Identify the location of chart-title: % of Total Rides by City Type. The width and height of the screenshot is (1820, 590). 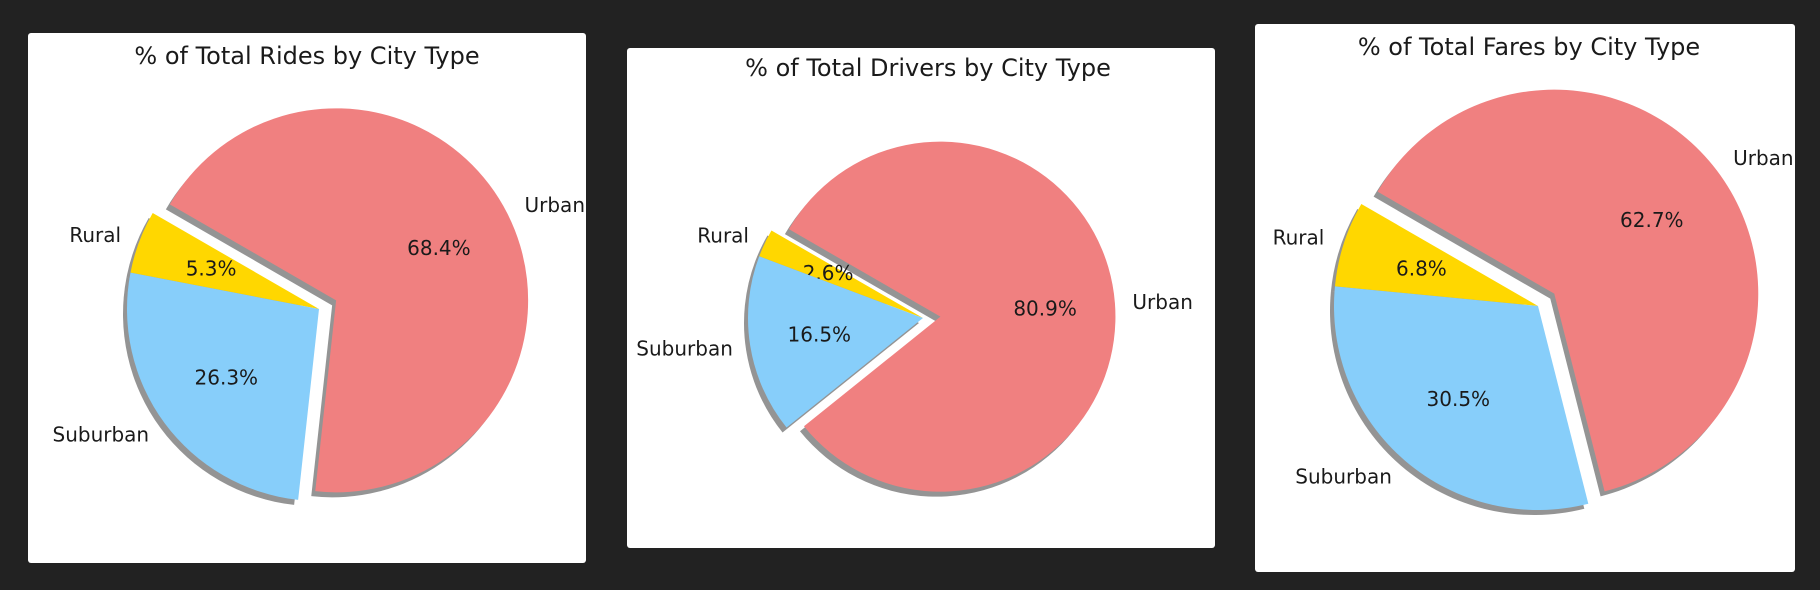
(306, 56).